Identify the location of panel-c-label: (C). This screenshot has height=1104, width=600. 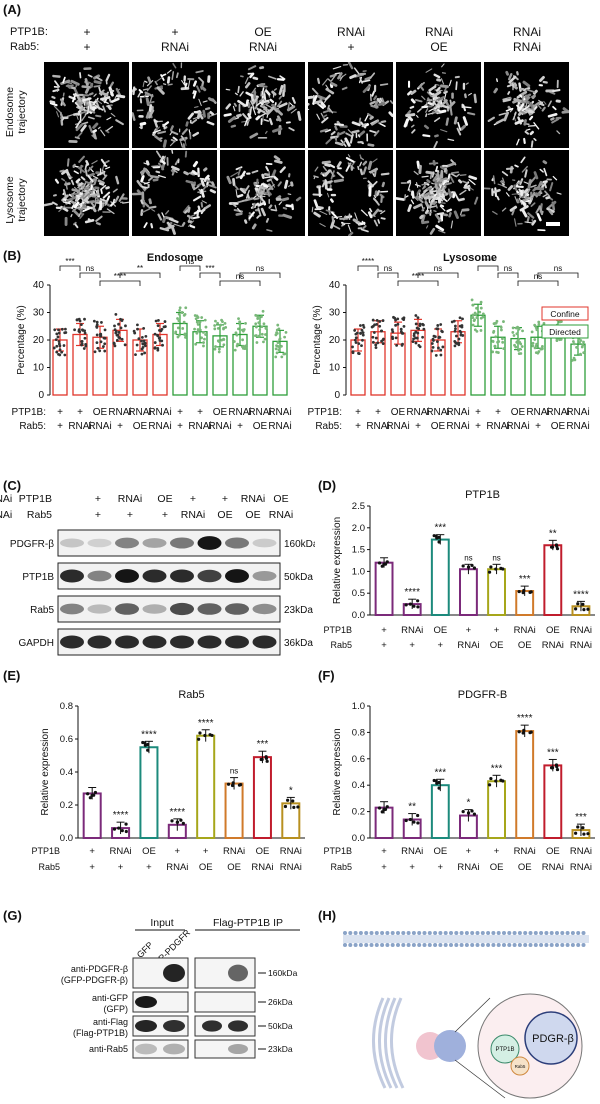
(12, 485).